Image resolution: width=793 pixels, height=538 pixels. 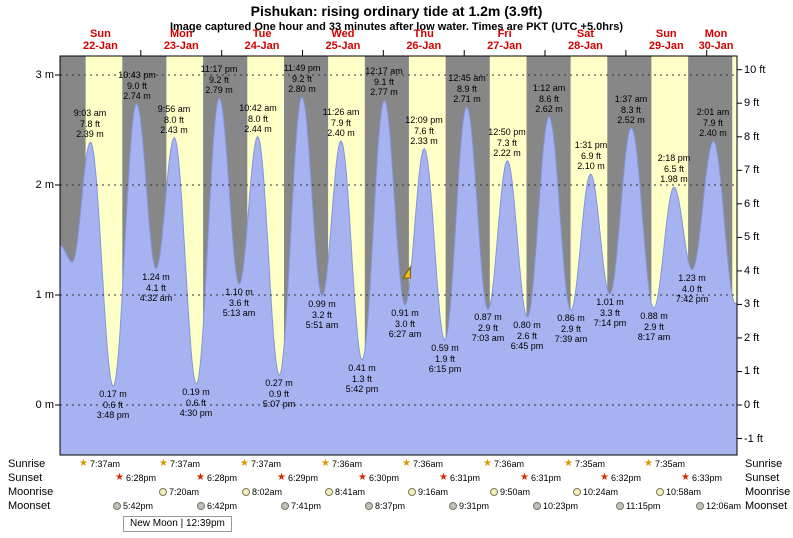 What do you see at coordinates (177, 524) in the screenshot?
I see `new-moon-note: New Moon | 12:39pm` at bounding box center [177, 524].